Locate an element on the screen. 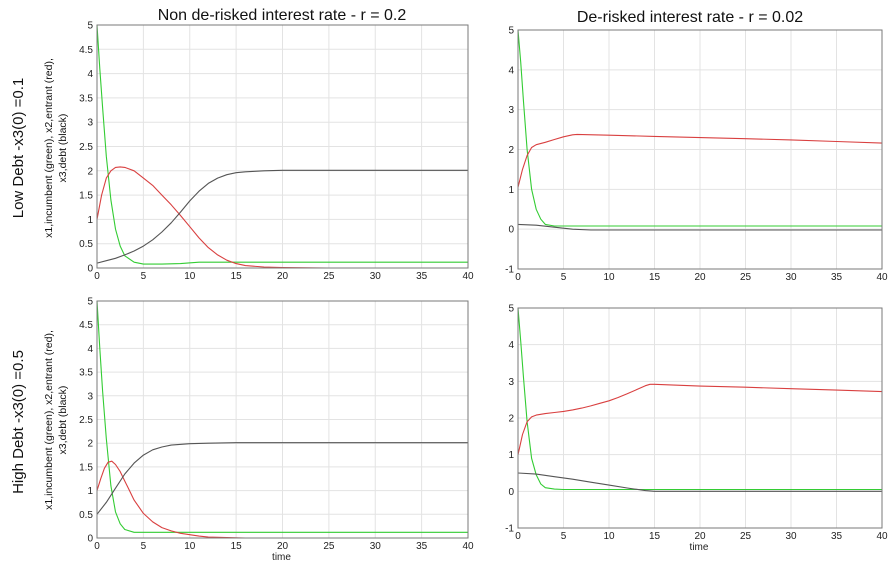 This screenshot has height=568, width=891. col-title-right: De-risked interest rate - r = 0.02 is located at coordinates (690, 17).